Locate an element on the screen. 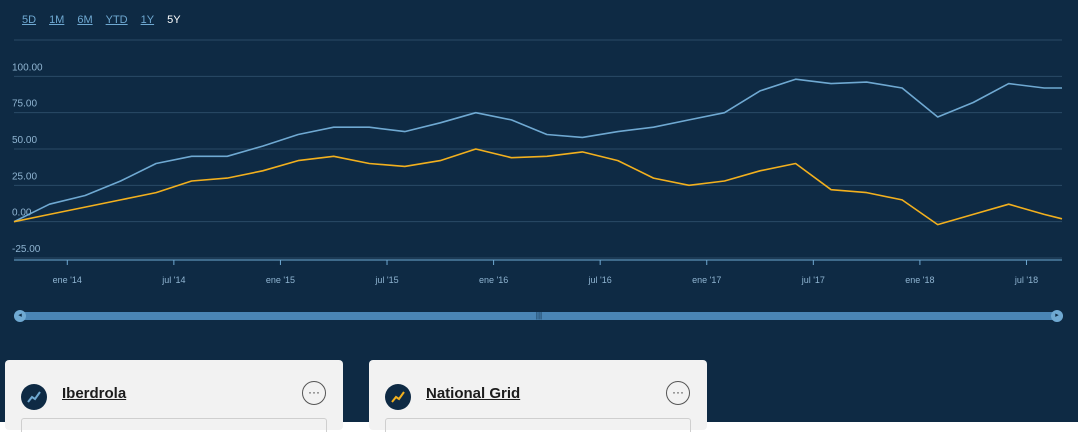 The height and width of the screenshot is (432, 1078). x-tick-label: jul '17 is located at coordinates (813, 280).